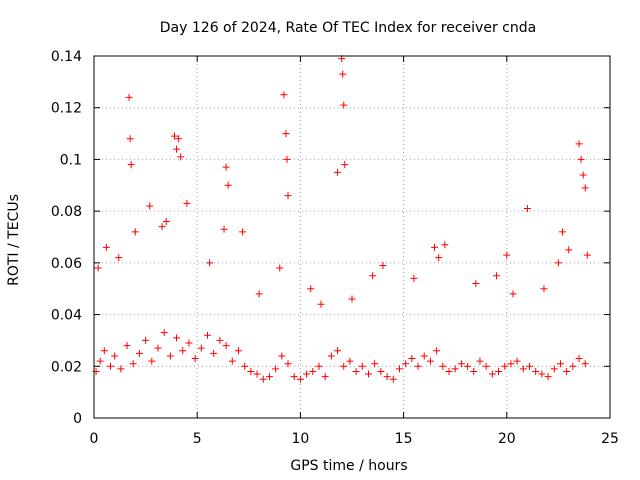 Image resolution: width=640 pixels, height=480 pixels. Describe the element at coordinates (94, 439) in the screenshot. I see `x-tick-label: 0` at that location.